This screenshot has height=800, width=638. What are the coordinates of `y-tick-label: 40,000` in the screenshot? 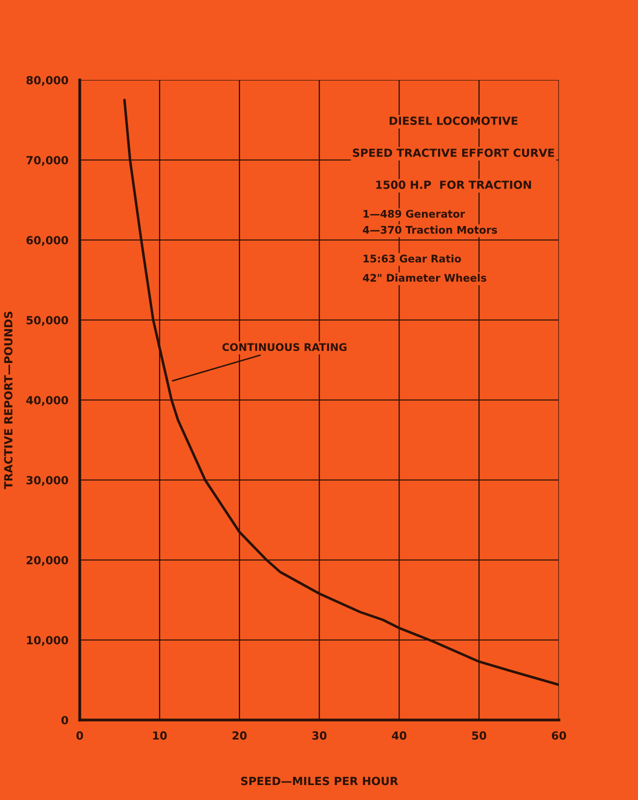 It's located at (47, 401).